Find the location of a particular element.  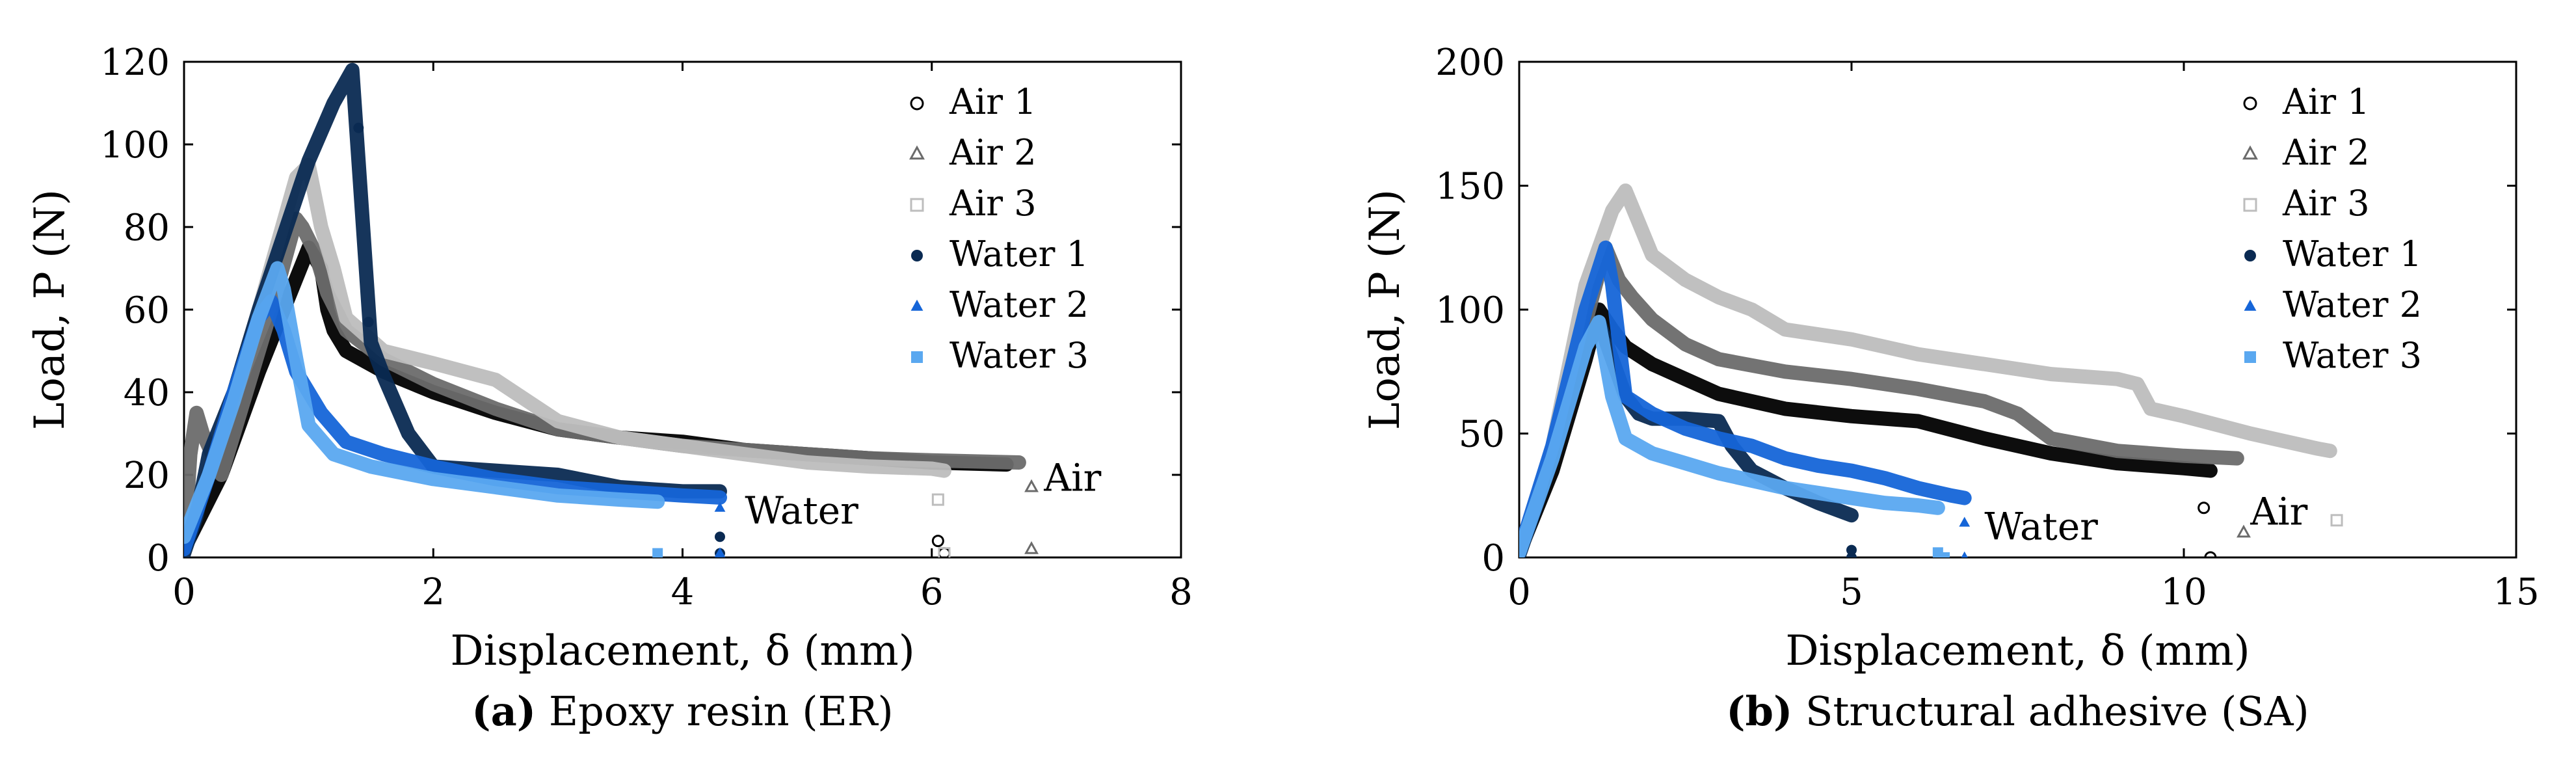

y-tick-label: 80 is located at coordinates (147, 228).